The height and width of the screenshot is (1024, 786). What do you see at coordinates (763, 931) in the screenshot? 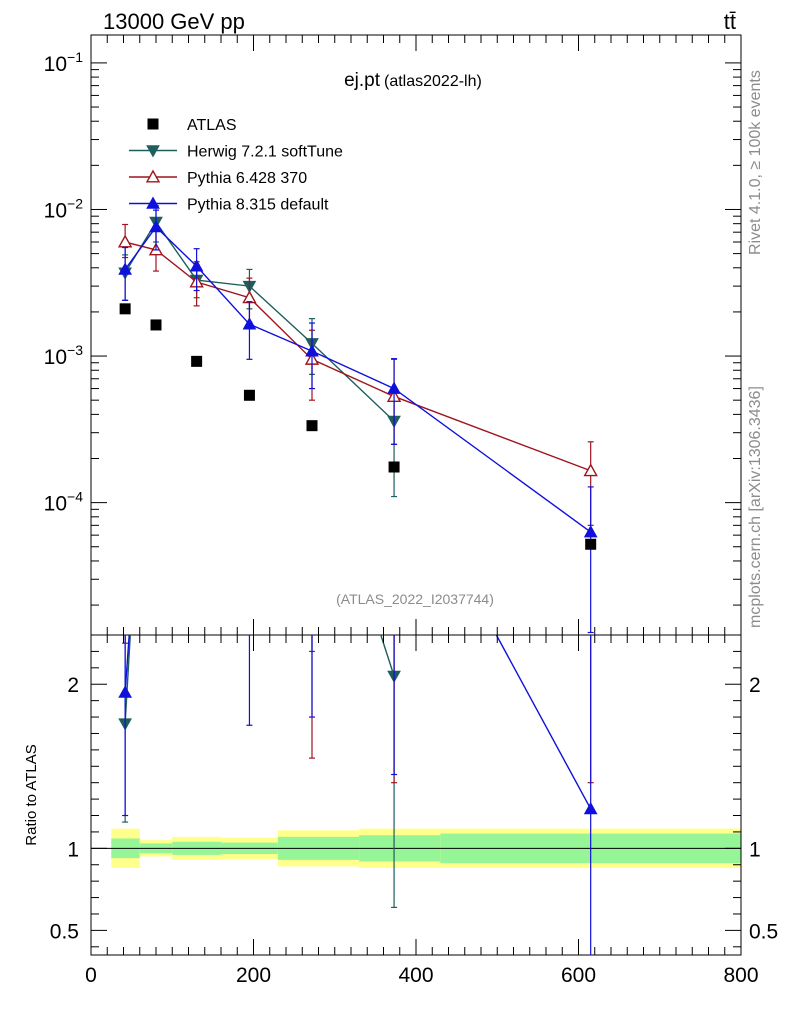
I see `ratio-tick-label-right: 0.5` at bounding box center [763, 931].